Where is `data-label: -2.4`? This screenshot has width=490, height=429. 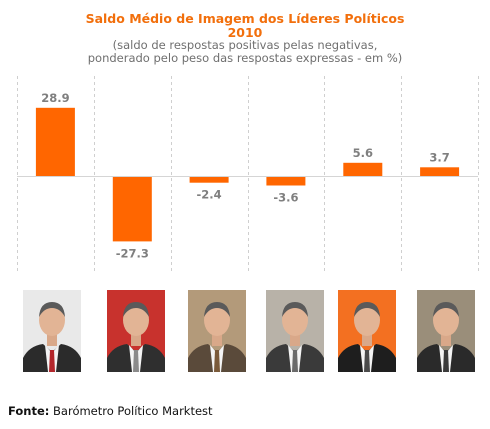 data-label: -2.4 is located at coordinates (209, 195).